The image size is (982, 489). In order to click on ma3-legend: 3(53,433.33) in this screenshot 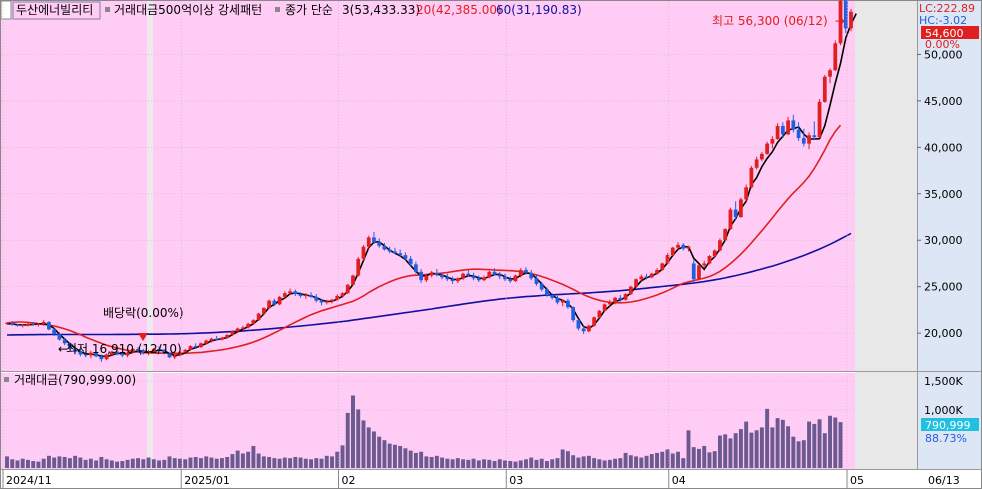, I will do `click(381, 10)`.